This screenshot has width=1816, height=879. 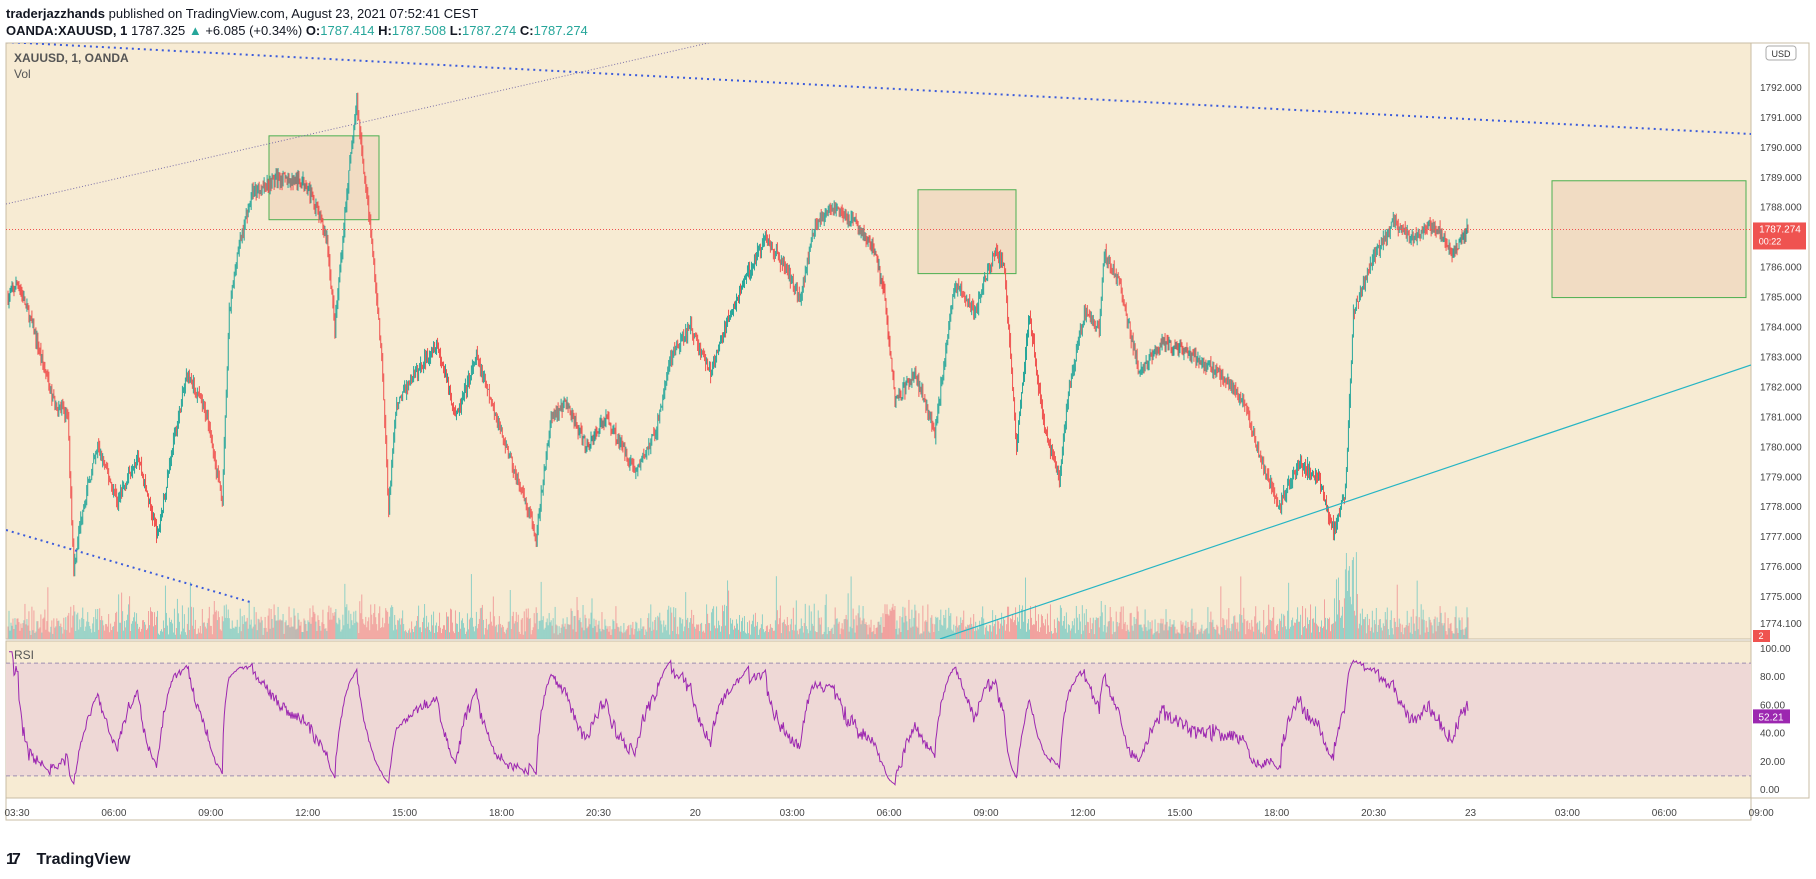 I want to click on y-tick-label: 1789.000, so click(x=1781, y=178).